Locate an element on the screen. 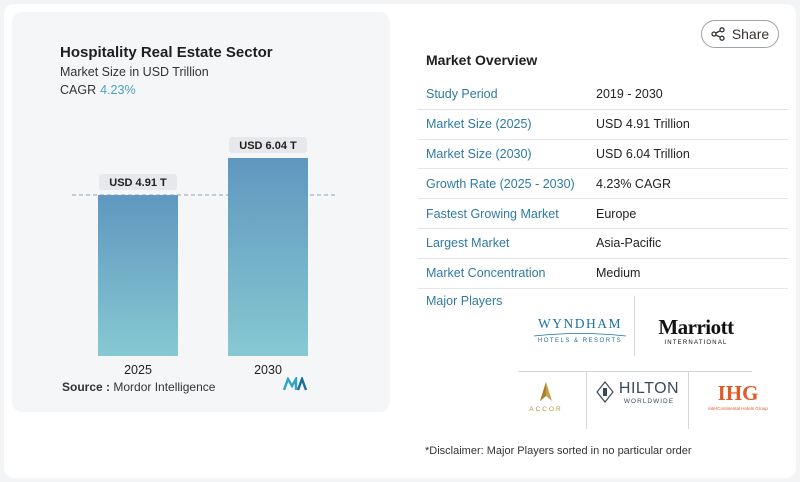 The height and width of the screenshot is (482, 800). ihg-name: IHG is located at coordinates (738, 393).